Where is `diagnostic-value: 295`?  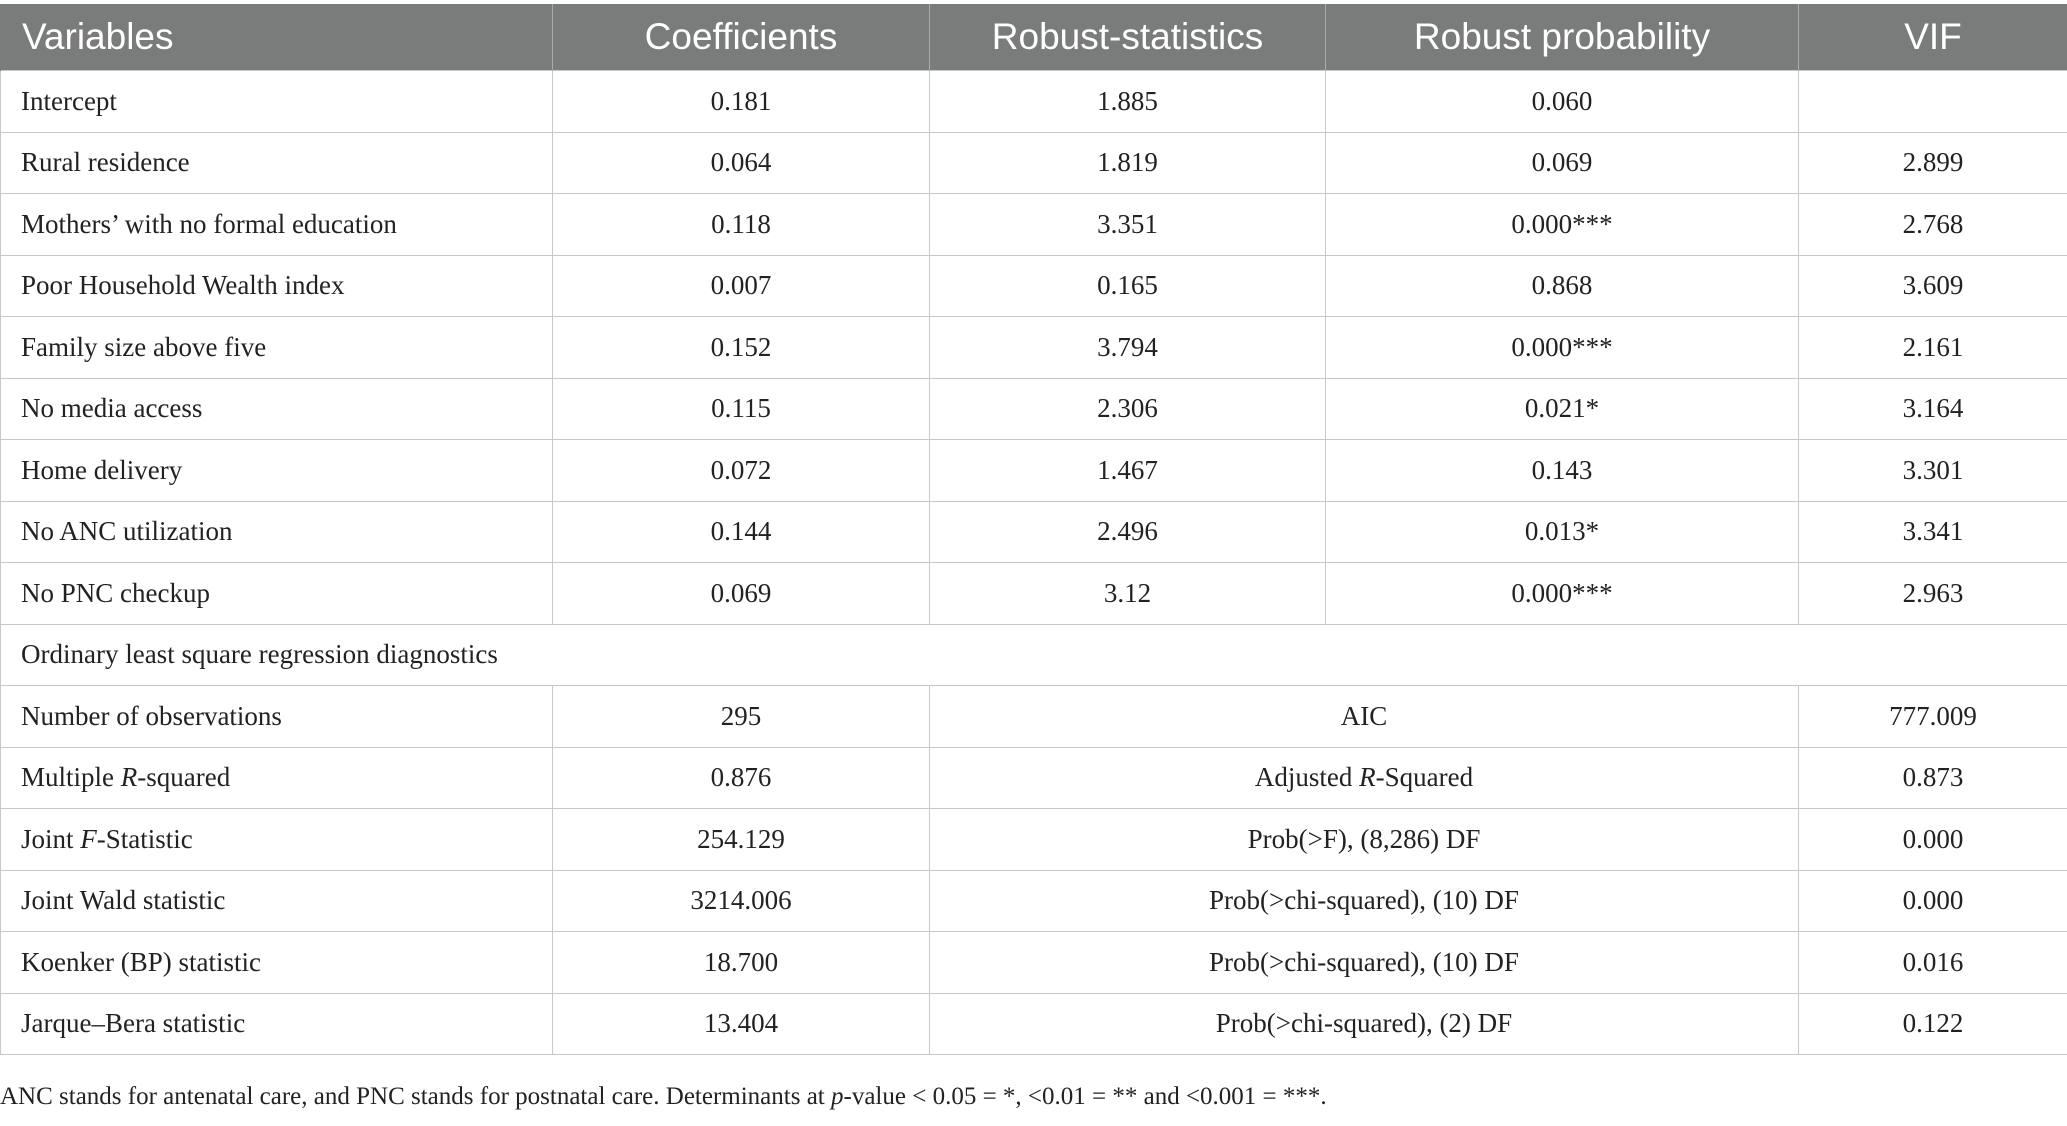 diagnostic-value: 295 is located at coordinates (741, 716).